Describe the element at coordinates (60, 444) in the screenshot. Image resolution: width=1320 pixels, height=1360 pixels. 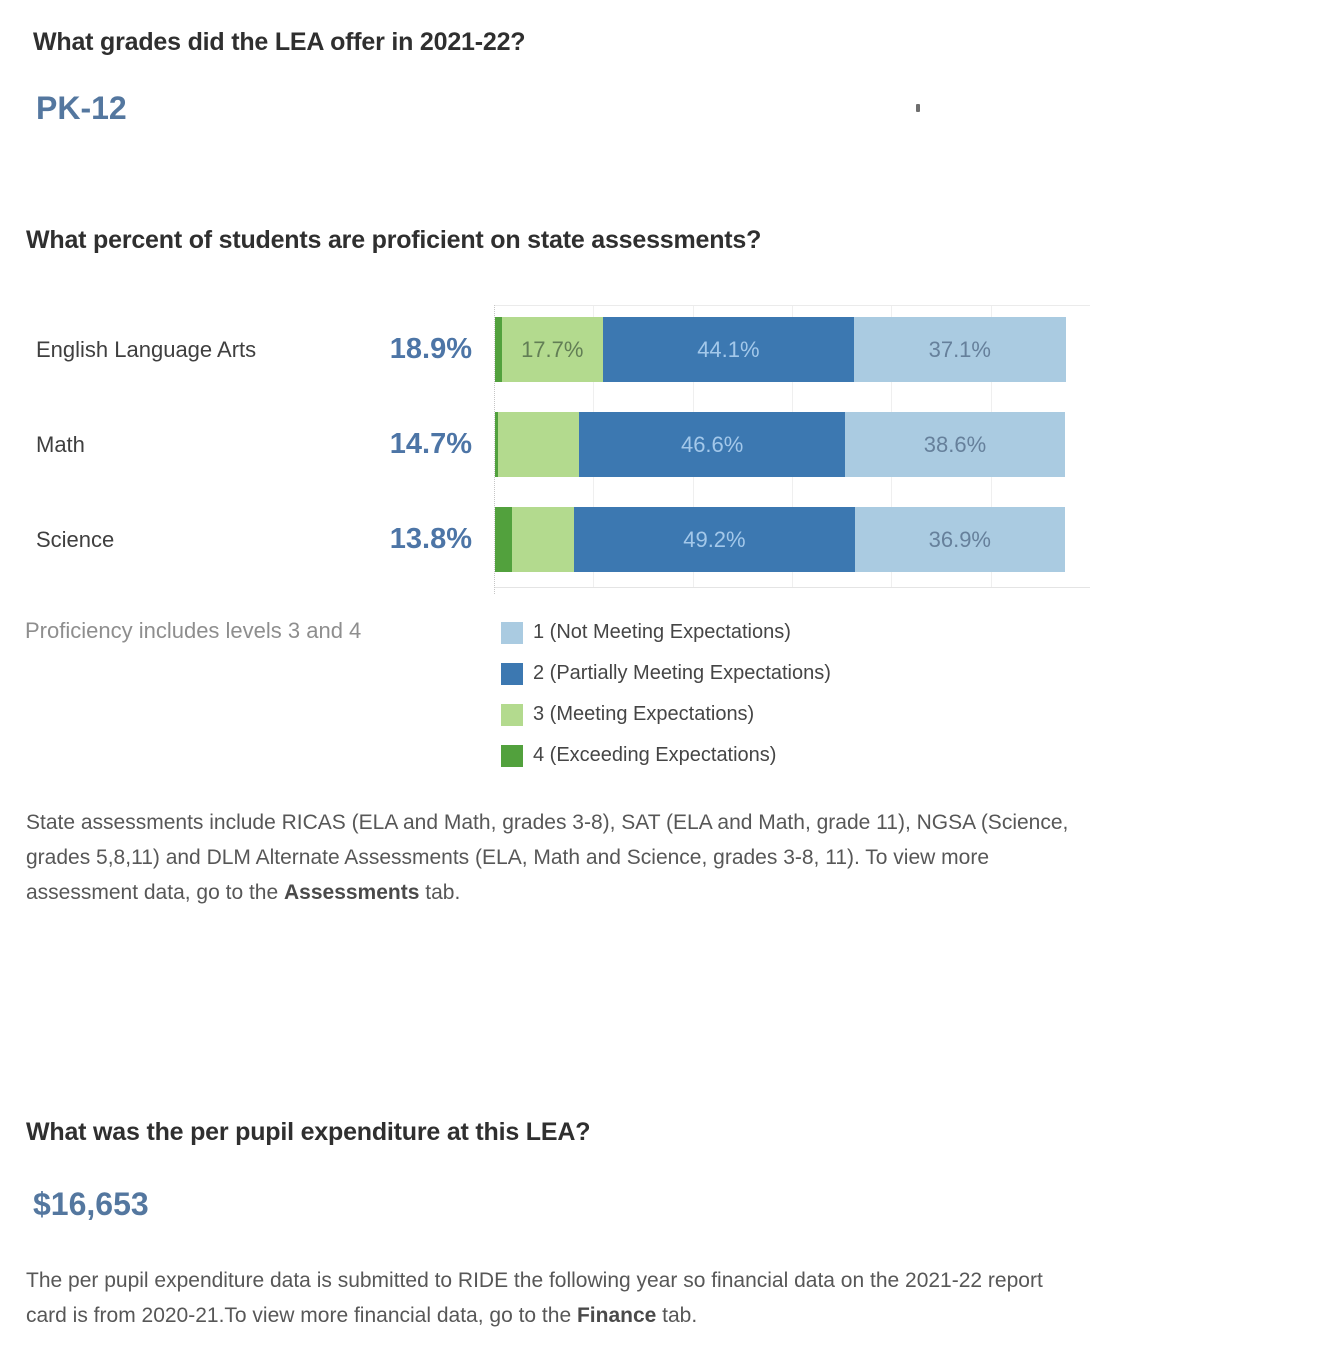
I see `category-label-math: Math` at that location.